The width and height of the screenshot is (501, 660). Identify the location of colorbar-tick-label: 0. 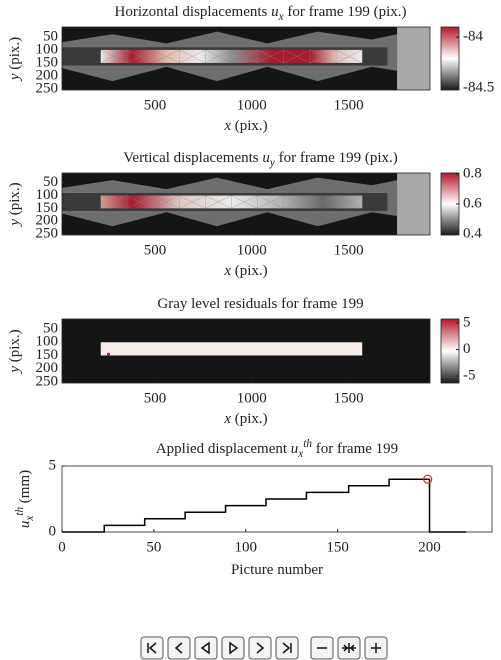
(467, 349).